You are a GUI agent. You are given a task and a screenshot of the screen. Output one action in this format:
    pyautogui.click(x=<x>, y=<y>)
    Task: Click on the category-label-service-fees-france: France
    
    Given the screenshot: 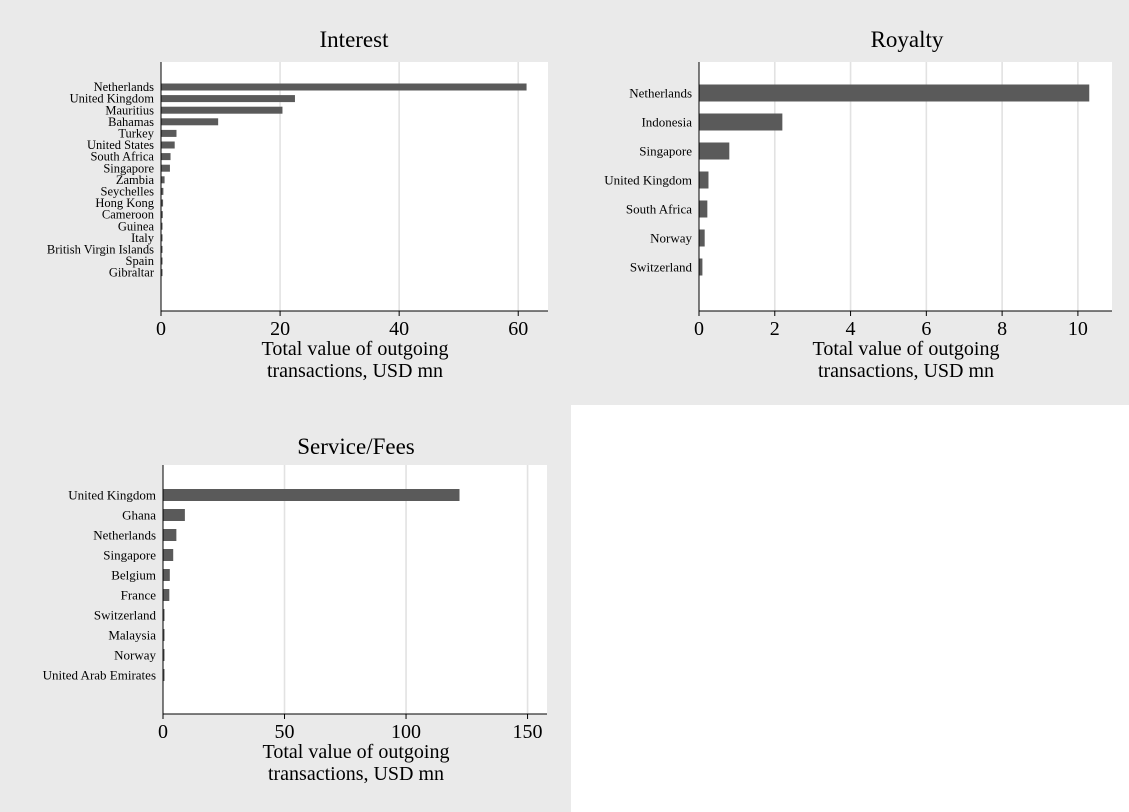 What is the action you would take?
    pyautogui.click(x=139, y=594)
    